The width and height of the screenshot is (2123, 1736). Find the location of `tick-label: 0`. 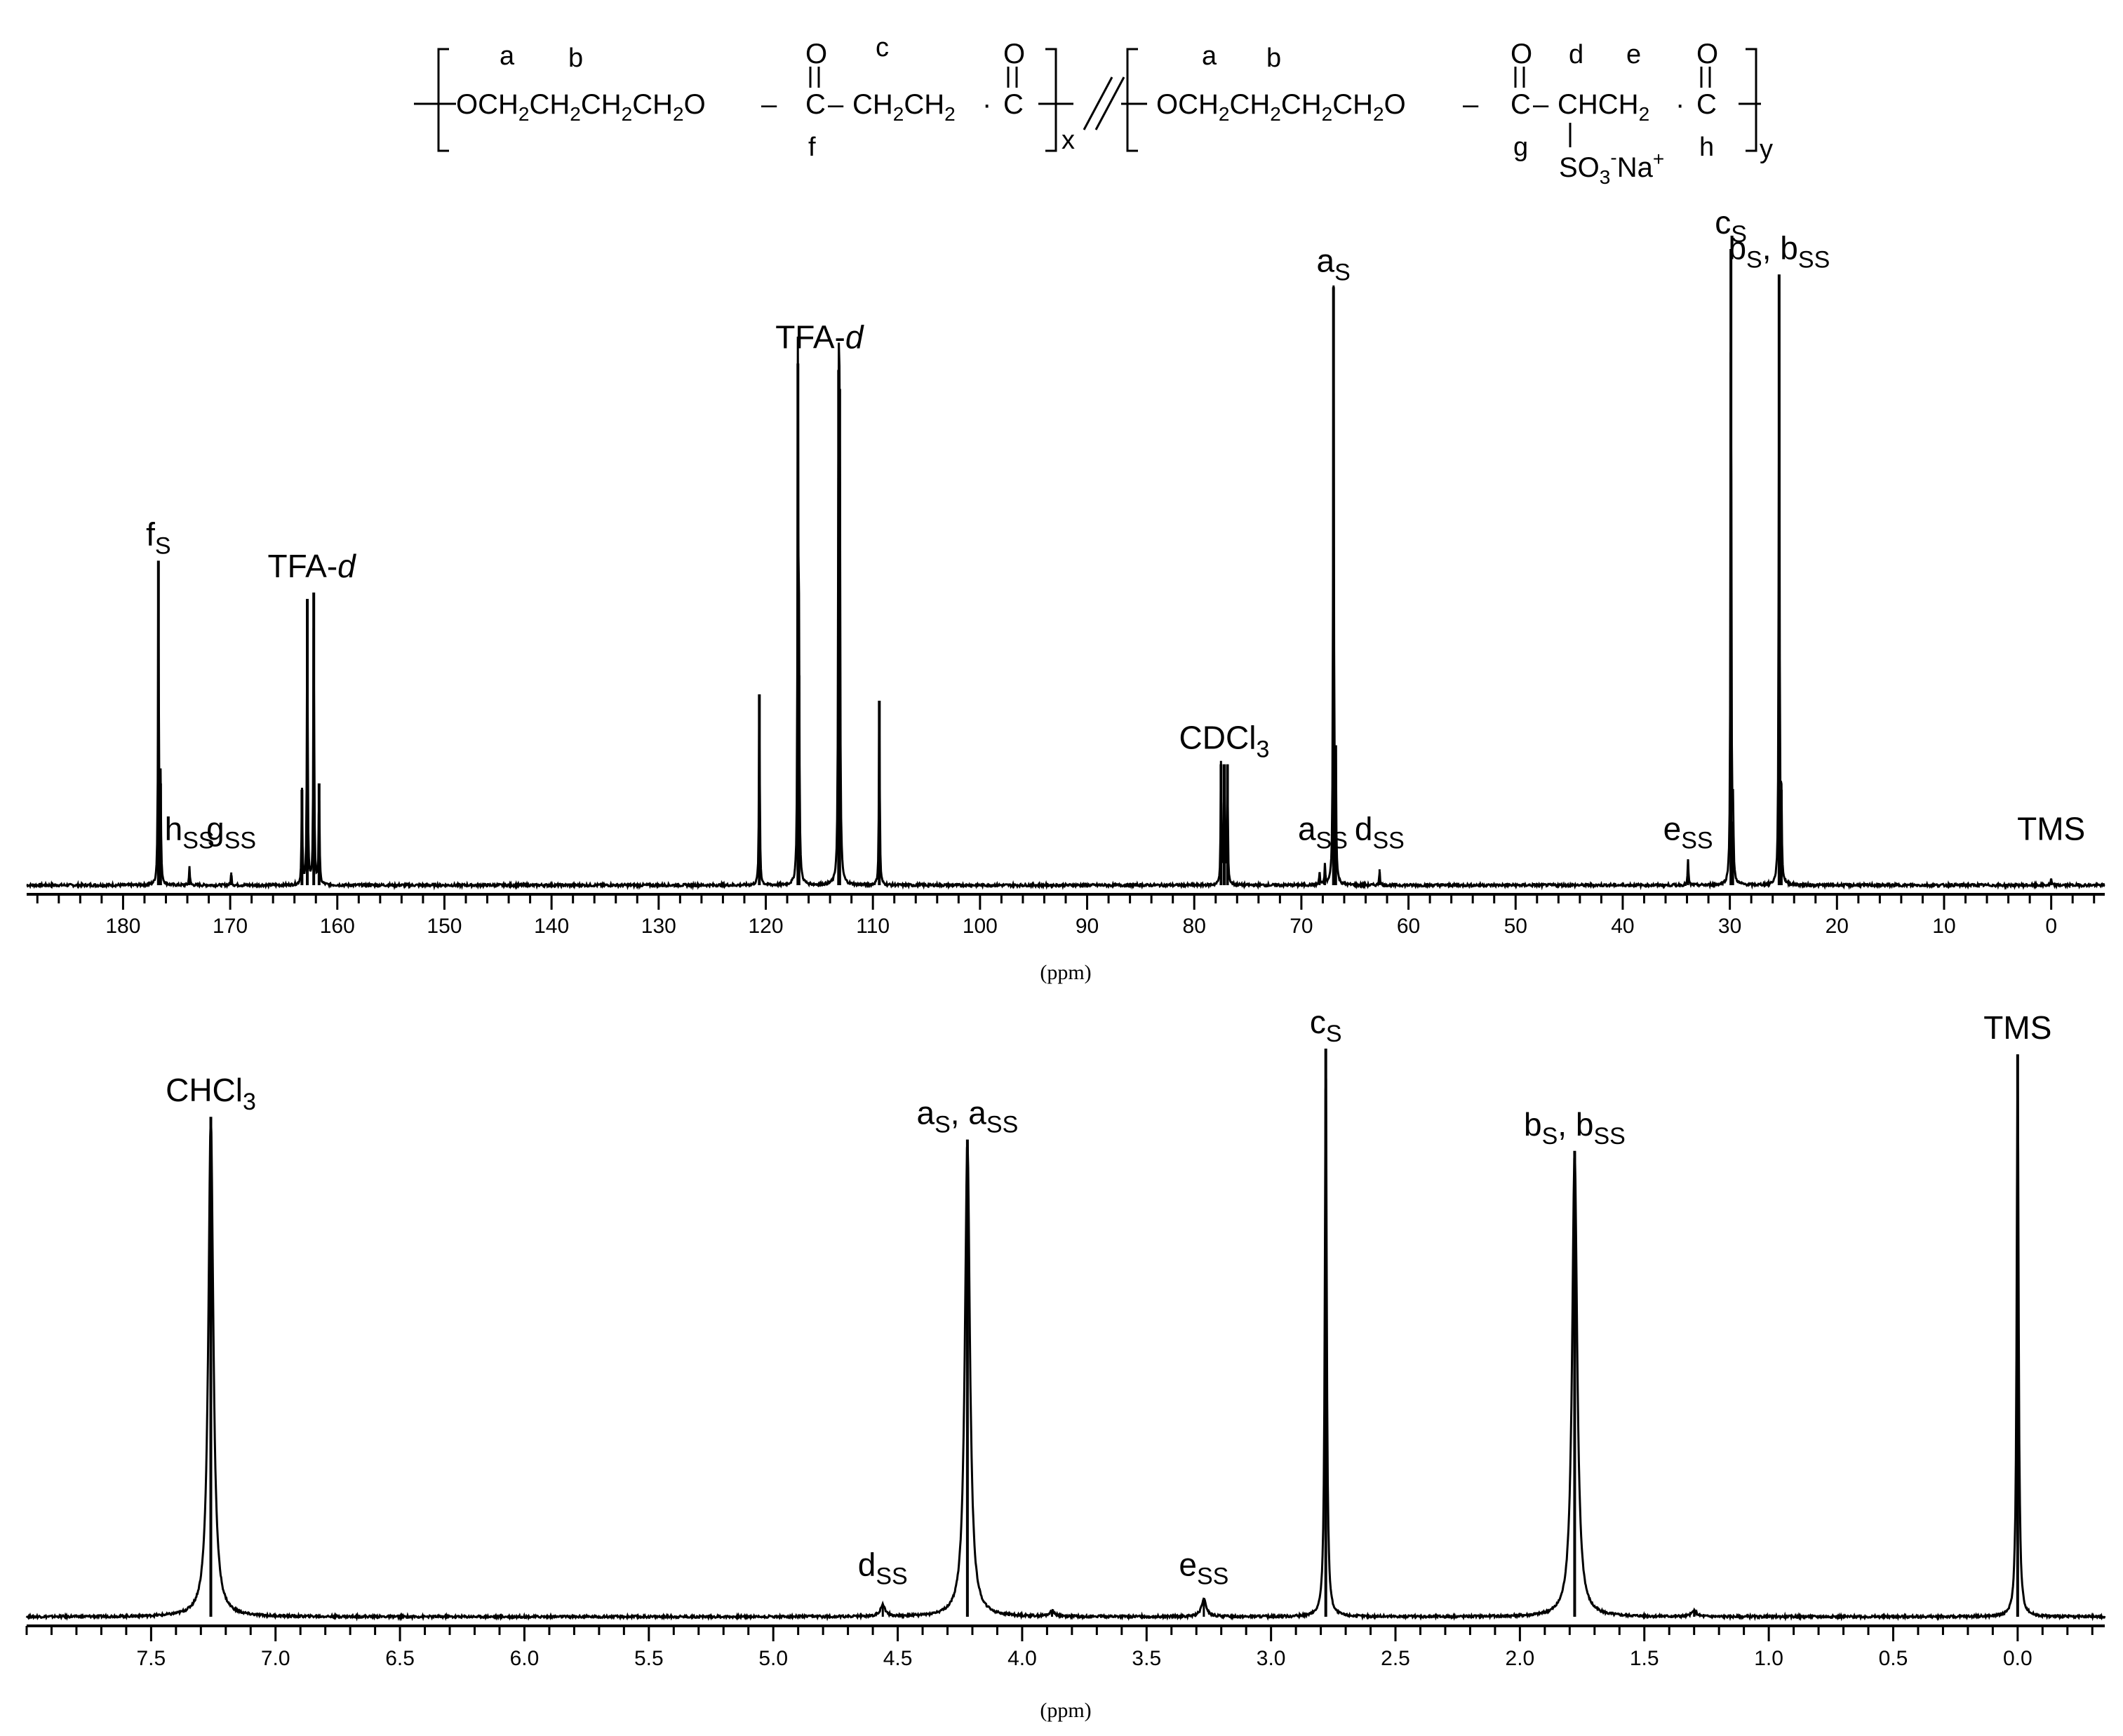

tick-label: 0 is located at coordinates (2051, 926).